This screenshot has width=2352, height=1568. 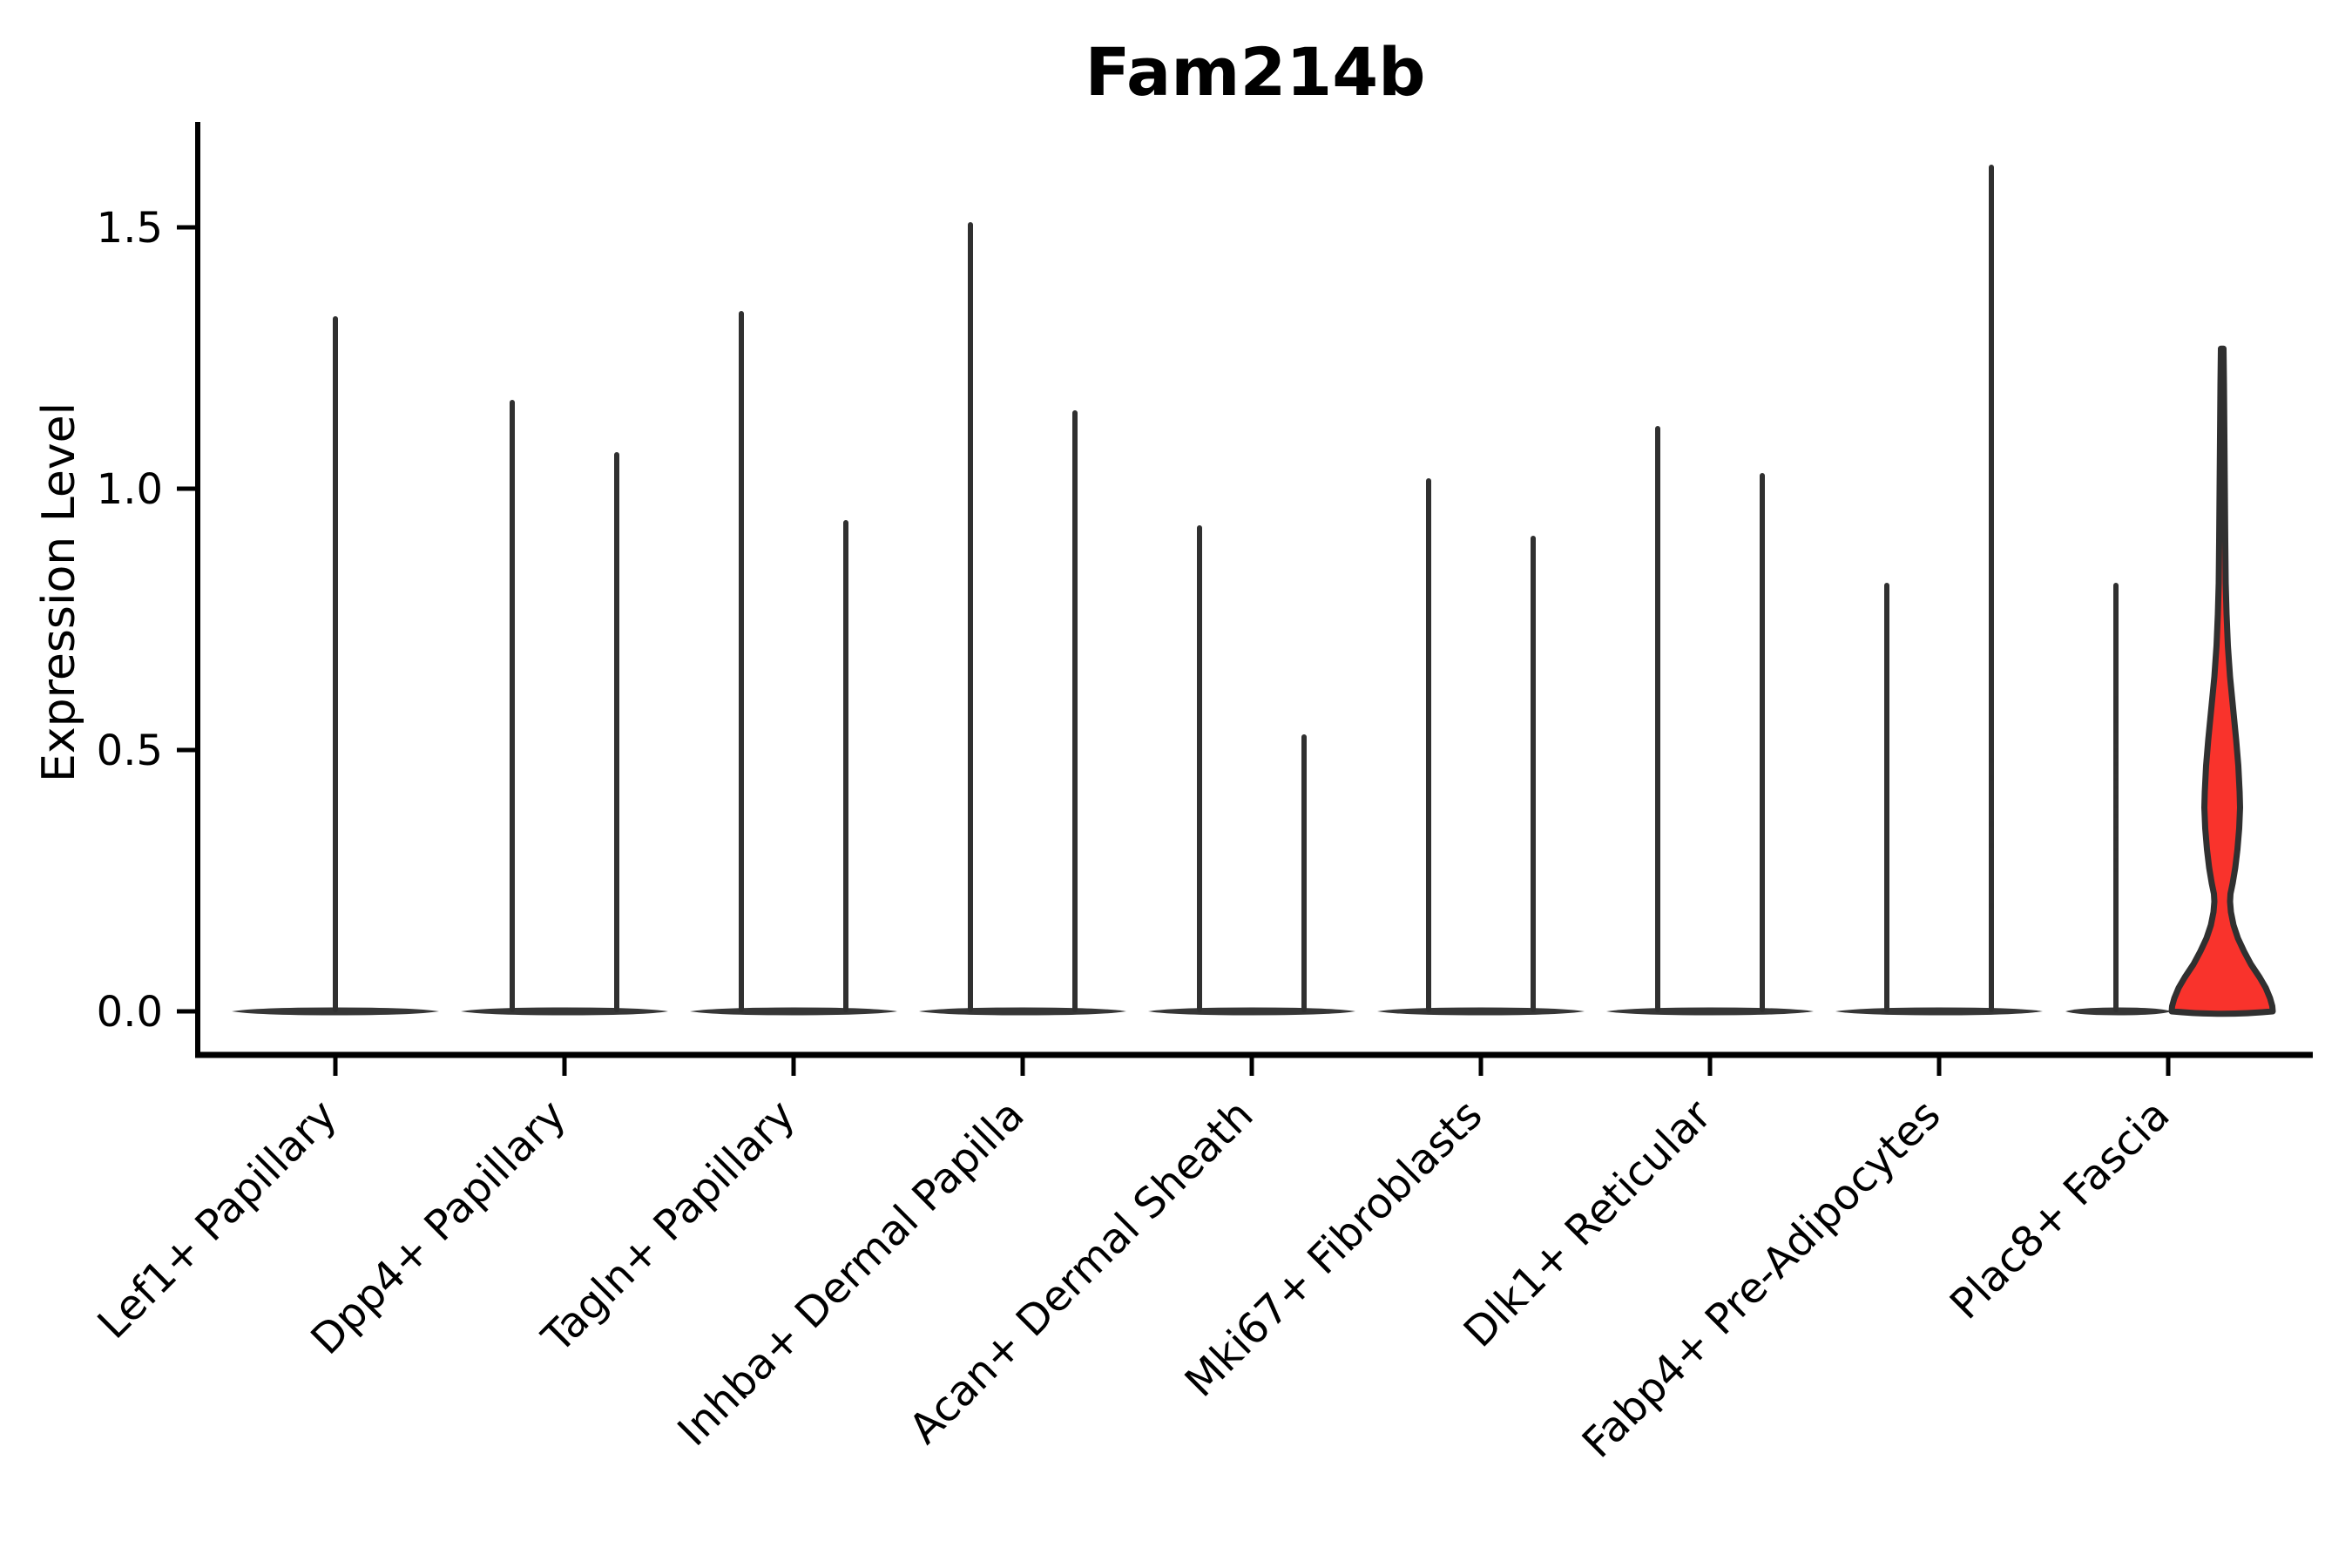 What do you see at coordinates (218, 1219) in the screenshot?
I see `x-tick-label: Lef1+ Papillary` at bounding box center [218, 1219].